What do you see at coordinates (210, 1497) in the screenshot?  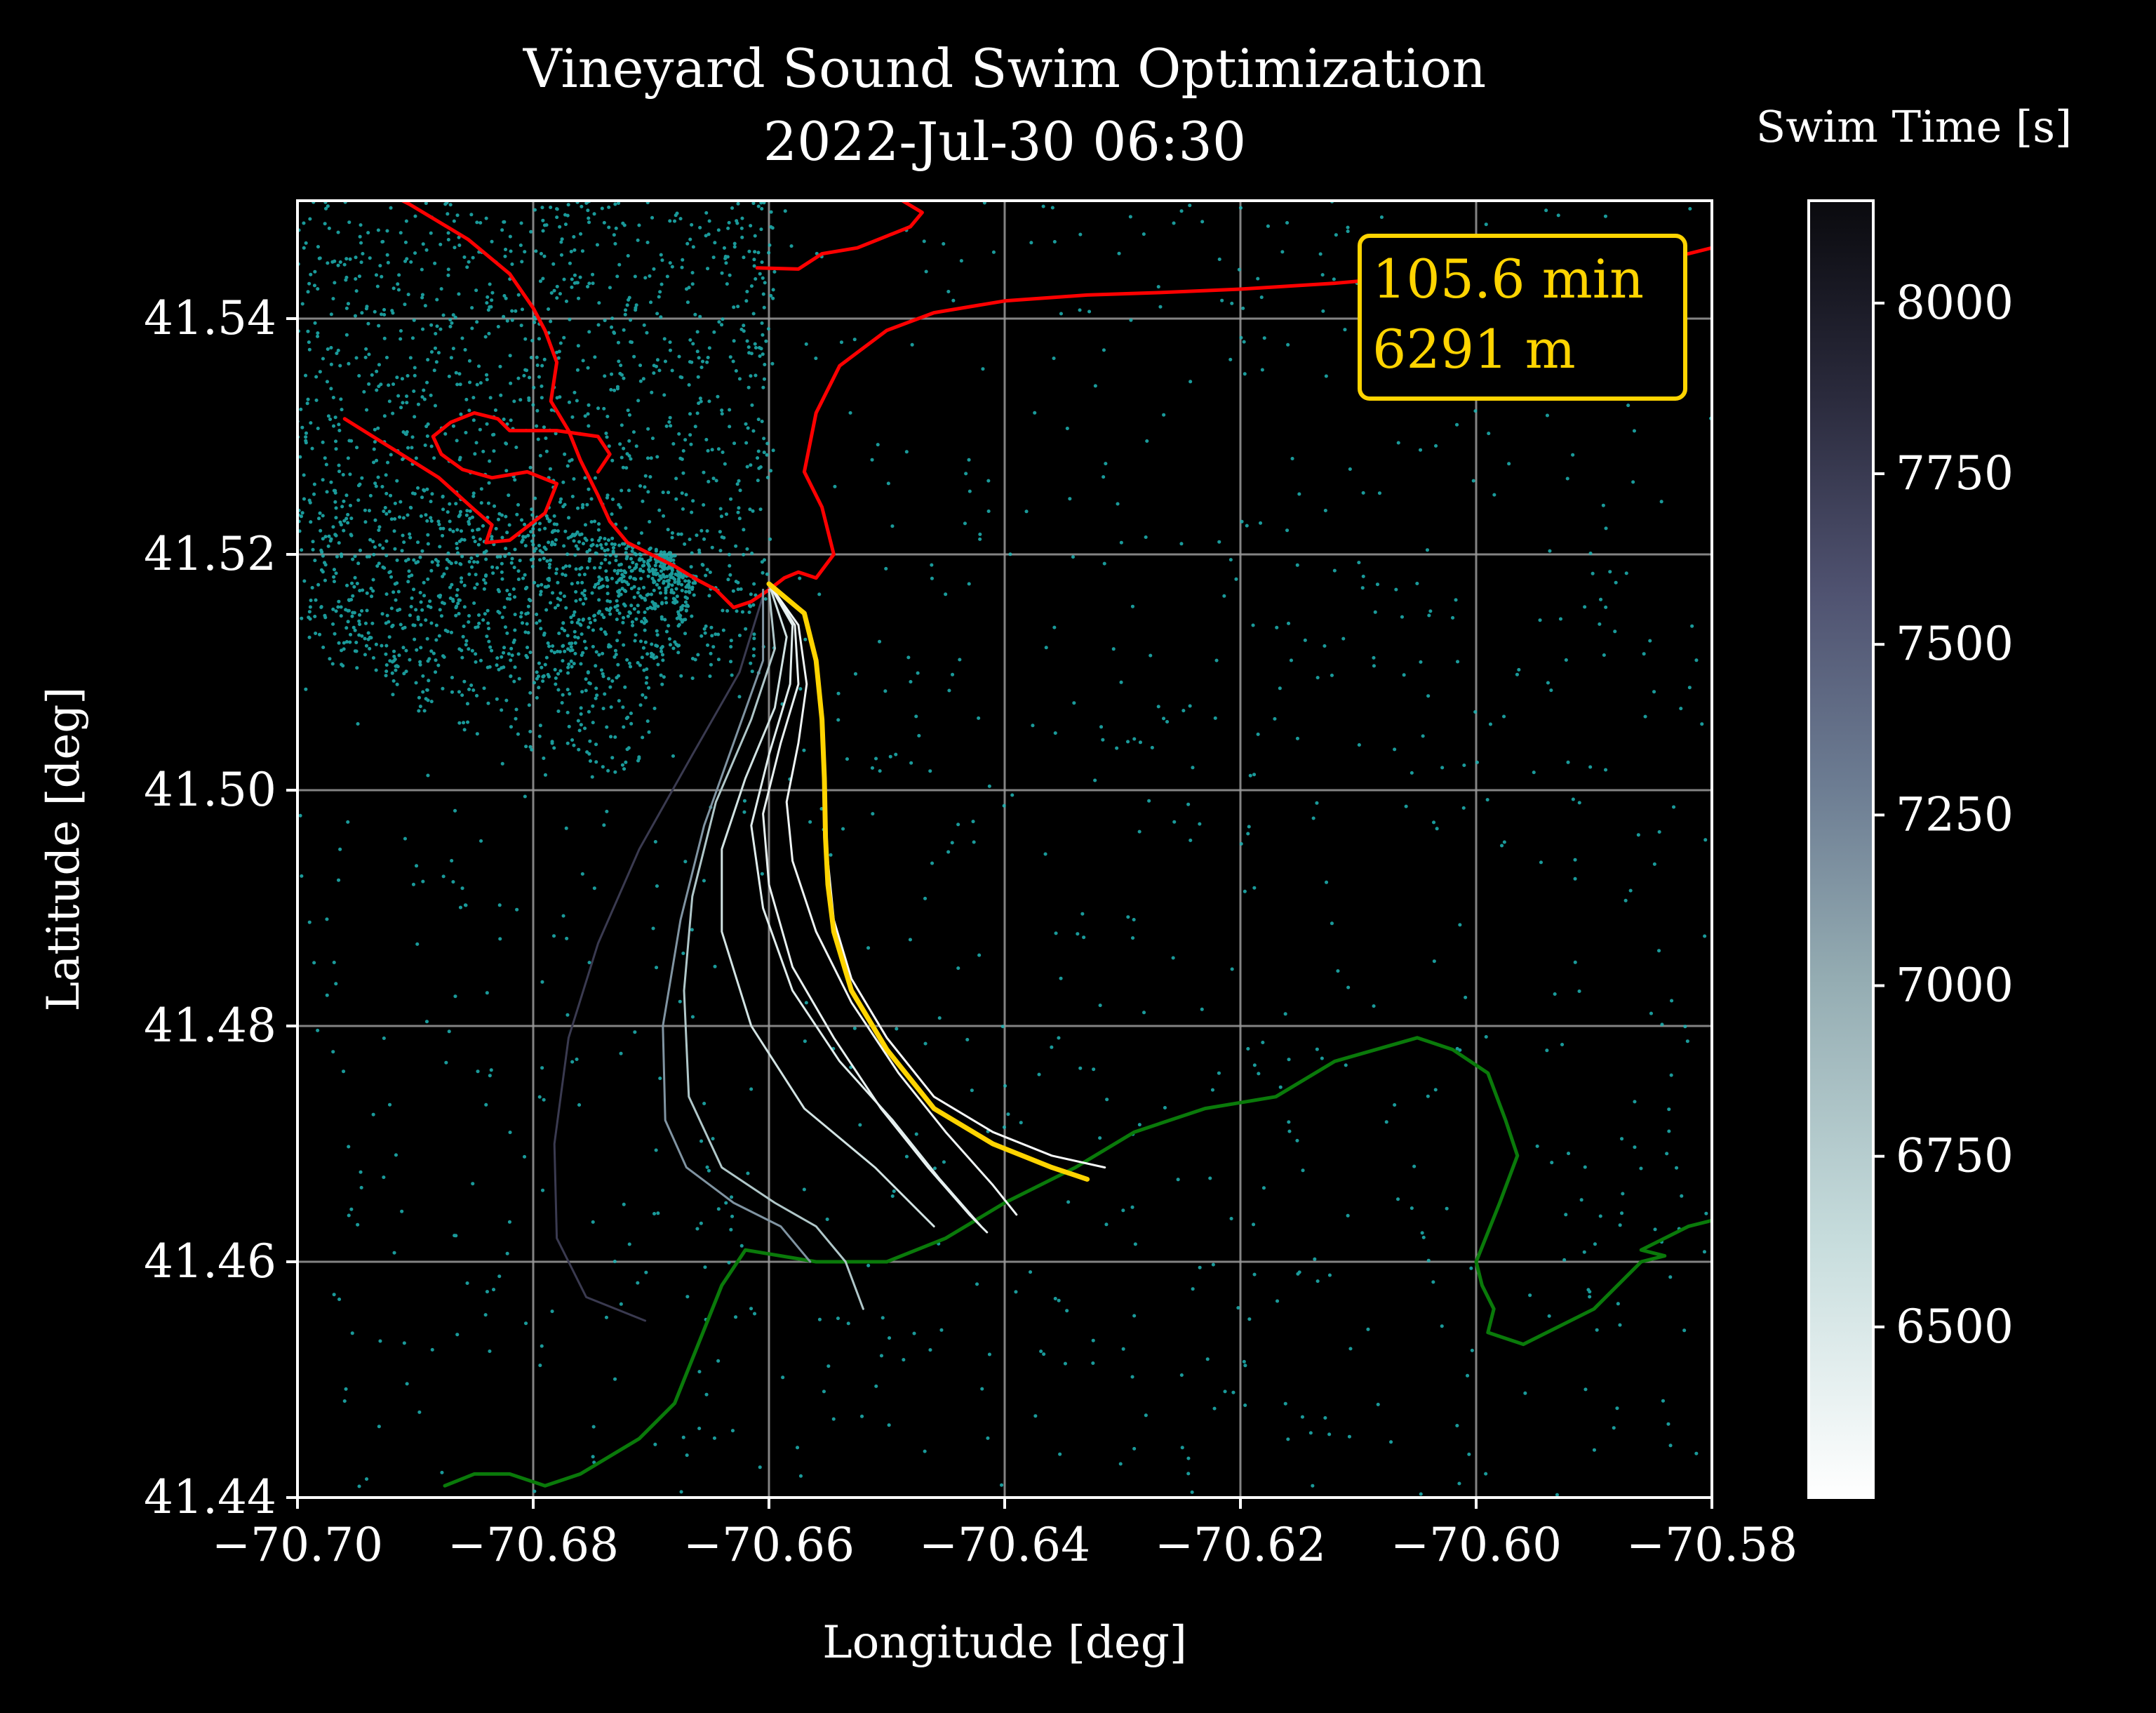 I see `y-tick-label: 41.44` at bounding box center [210, 1497].